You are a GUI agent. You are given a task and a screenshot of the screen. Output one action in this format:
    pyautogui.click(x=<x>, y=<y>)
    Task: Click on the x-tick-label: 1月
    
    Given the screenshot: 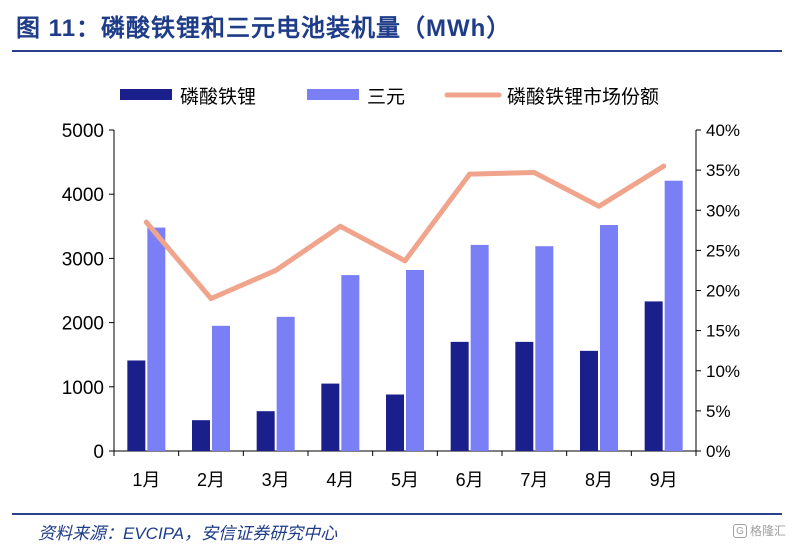 What is the action you would take?
    pyautogui.click(x=146, y=480)
    